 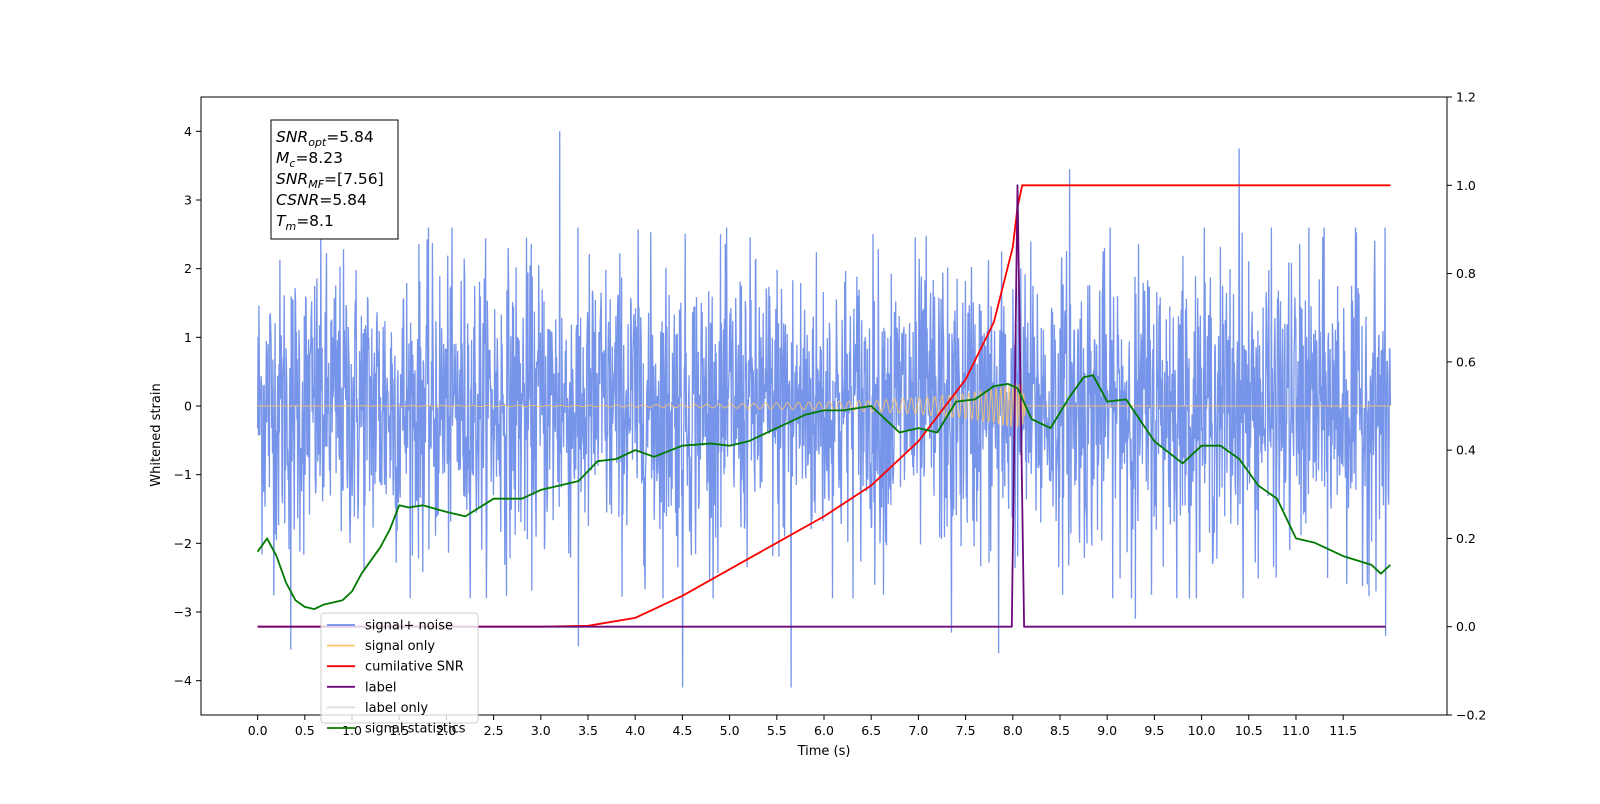 I want to click on info-value: =8.1, so click(x=315, y=221).